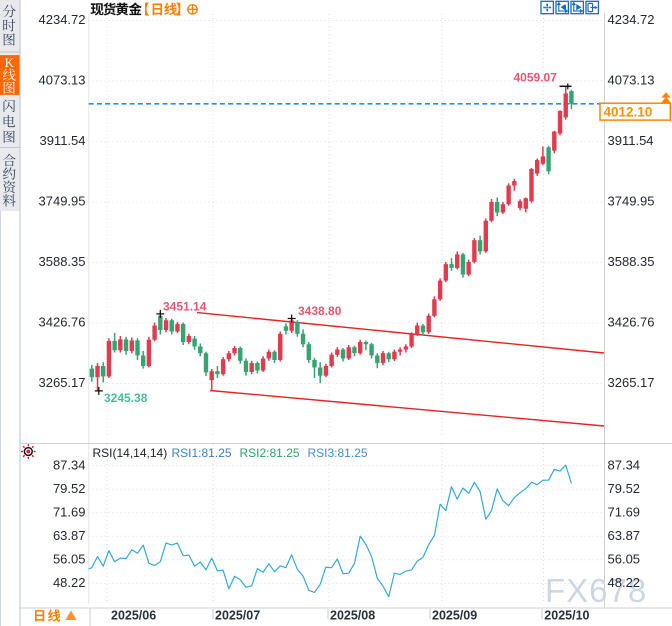  I want to click on svg-text: RSI1:81.25, so click(202, 453).